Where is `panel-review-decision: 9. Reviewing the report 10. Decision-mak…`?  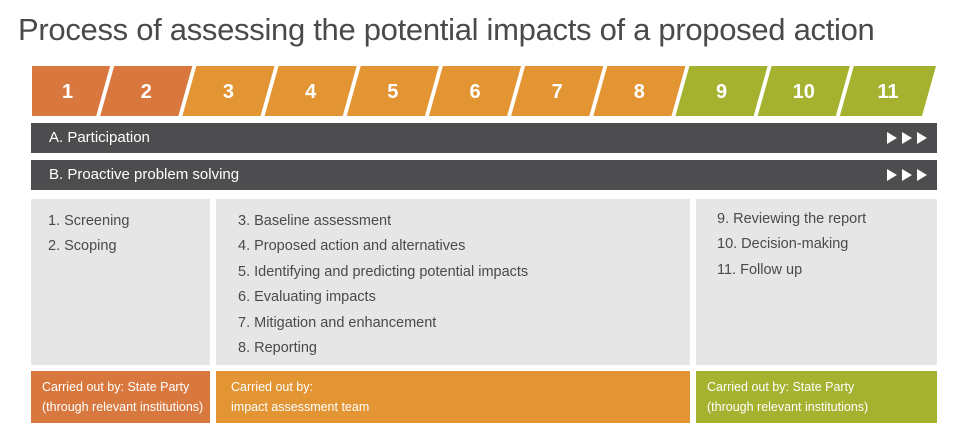 panel-review-decision: 9. Reviewing the report 10. Decision-mak… is located at coordinates (816, 282).